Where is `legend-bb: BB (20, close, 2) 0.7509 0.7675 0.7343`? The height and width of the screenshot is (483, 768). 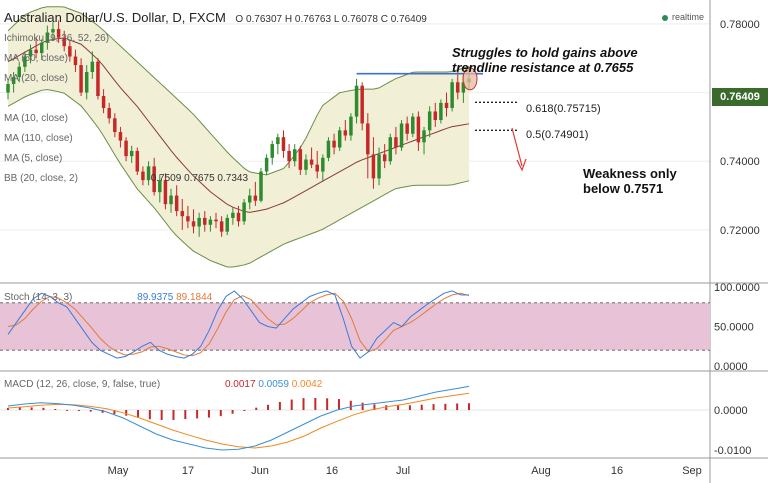
legend-bb: BB (20, close, 2) 0.7509 0.7675 0.7343 is located at coordinates (126, 178).